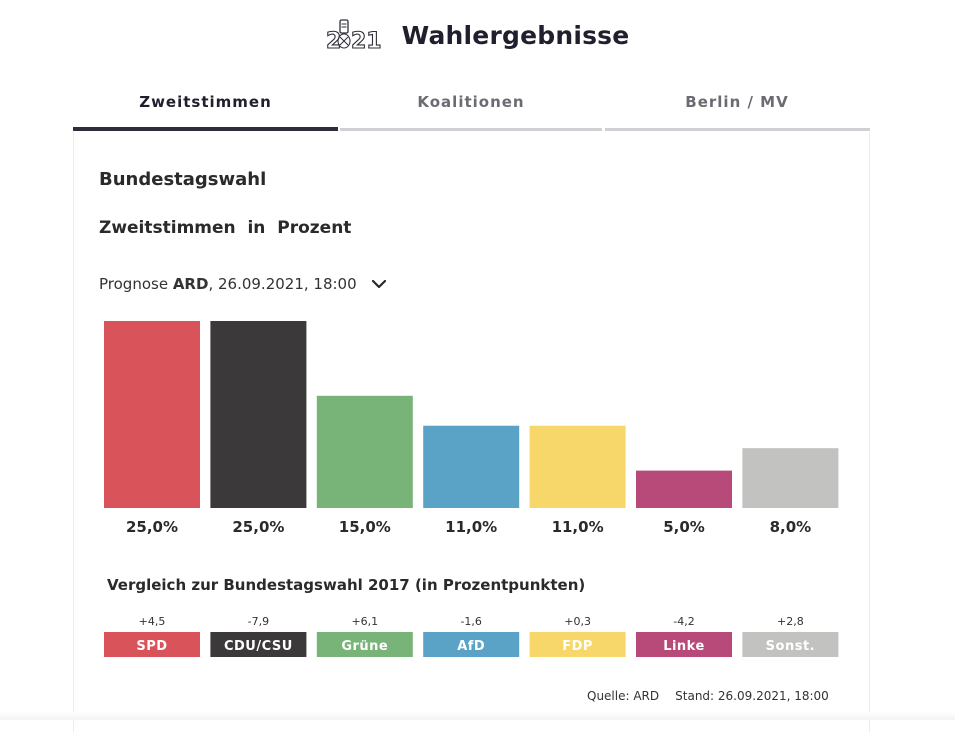 The width and height of the screenshot is (955, 732). I want to click on election-logo-icon: 2 21, so click(354, 35).